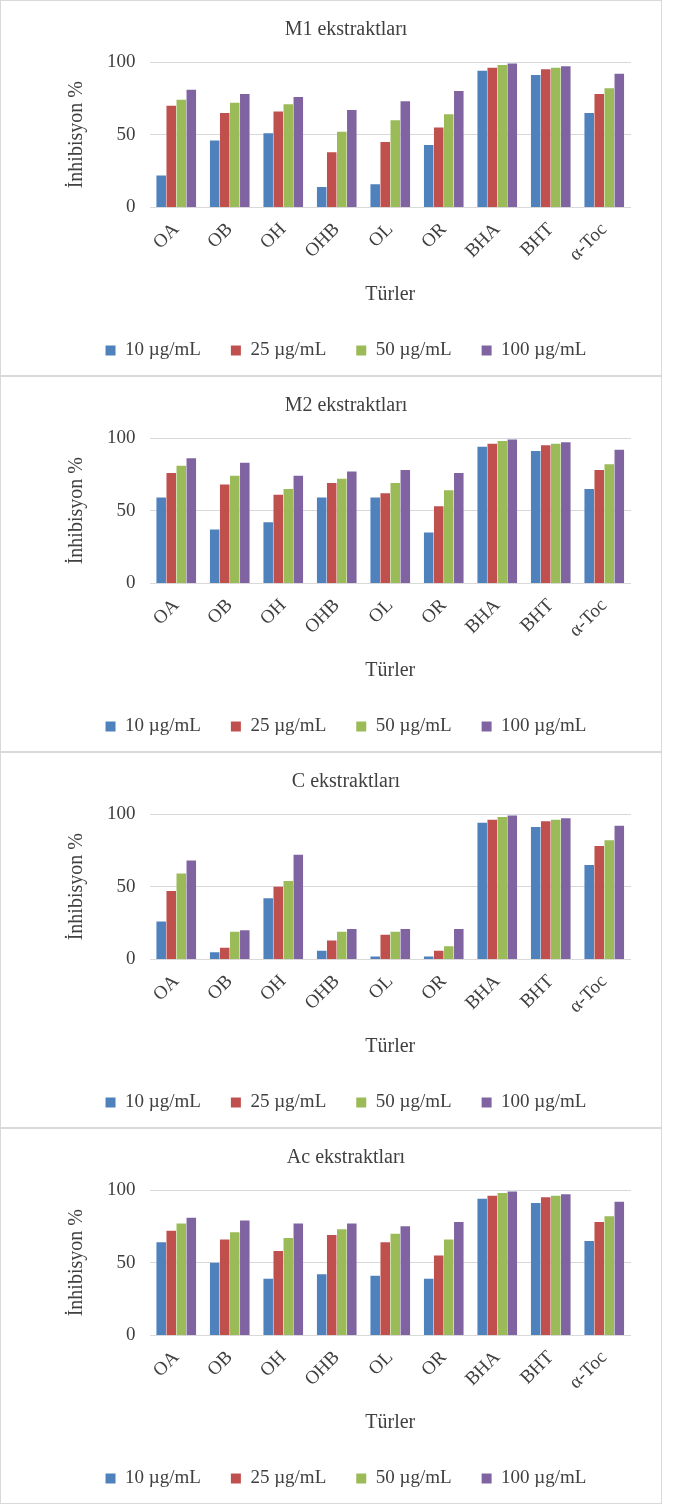  Describe the element at coordinates (272, 235) in the screenshot. I see `x-tick-label: OH` at that location.